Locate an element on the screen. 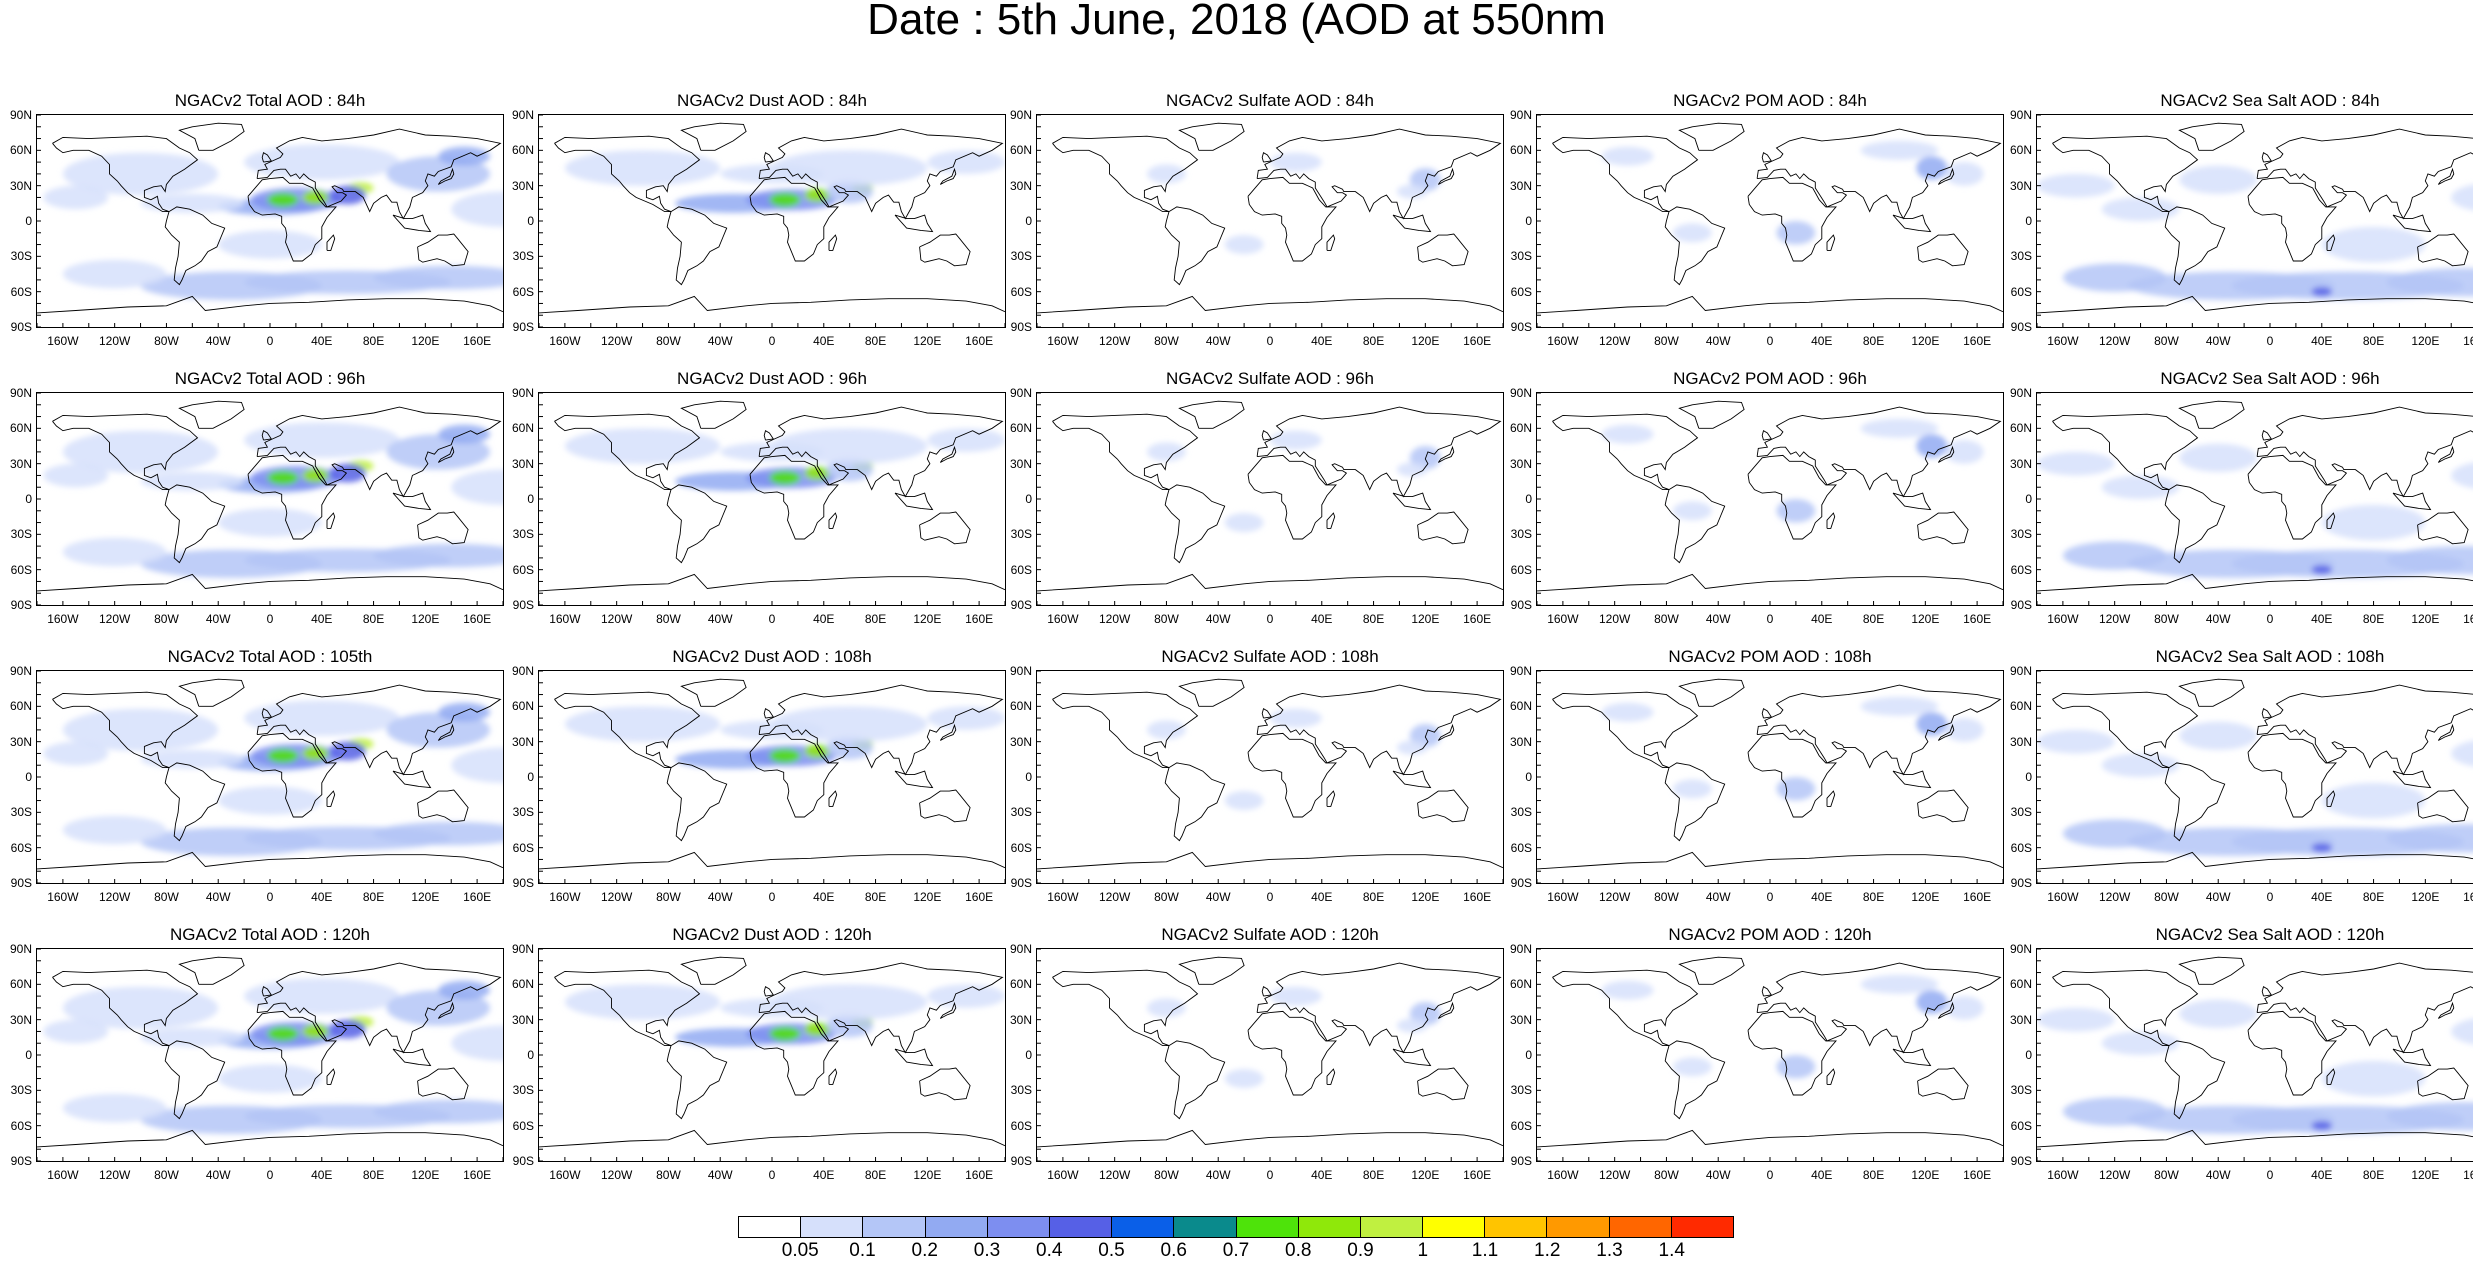  panel-title: NGACv2 Dust AOD : 96h is located at coordinates (772, 379).